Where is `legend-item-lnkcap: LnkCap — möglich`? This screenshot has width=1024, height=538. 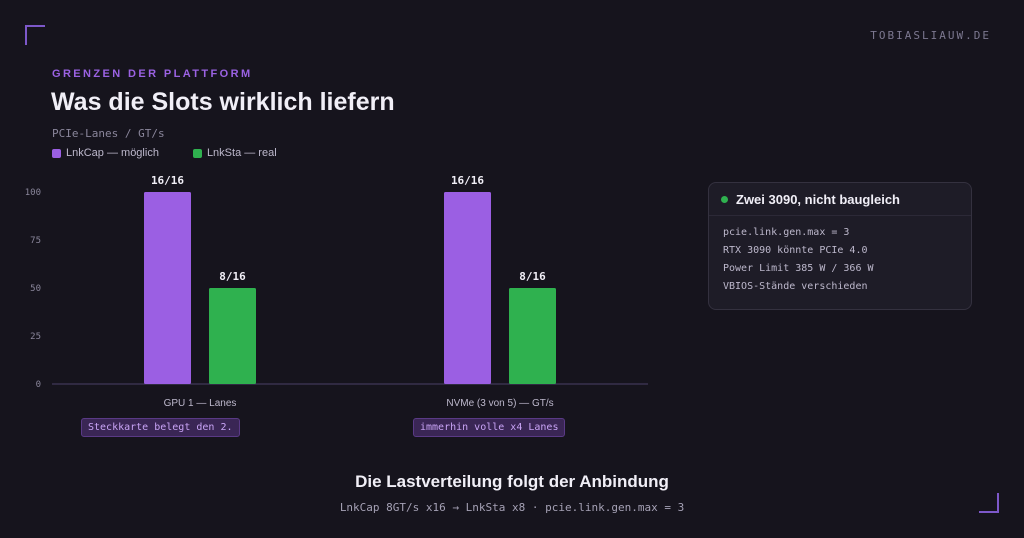 legend-item-lnkcap: LnkCap — möglich is located at coordinates (105, 153).